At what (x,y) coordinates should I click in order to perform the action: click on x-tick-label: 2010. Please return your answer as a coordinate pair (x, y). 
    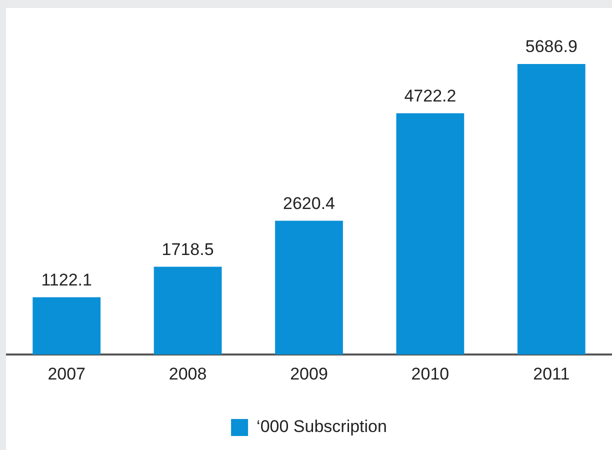
    Looking at the image, I should click on (430, 374).